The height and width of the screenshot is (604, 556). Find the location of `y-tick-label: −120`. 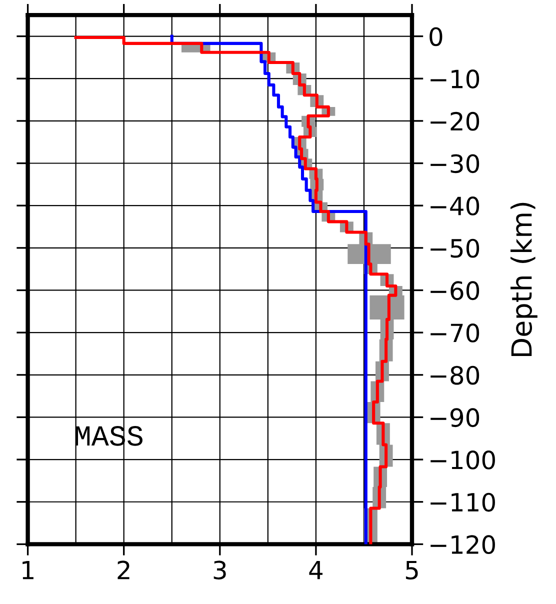

y-tick-label: −120 is located at coordinates (462, 544).